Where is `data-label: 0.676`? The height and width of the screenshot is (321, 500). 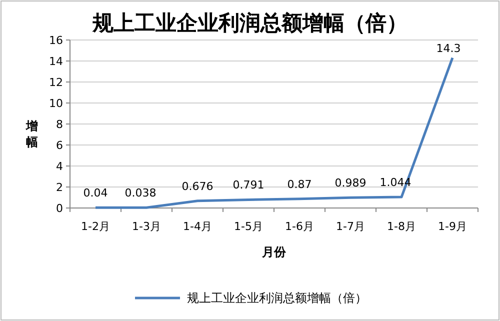
data-label: 0.676 is located at coordinates (198, 186).